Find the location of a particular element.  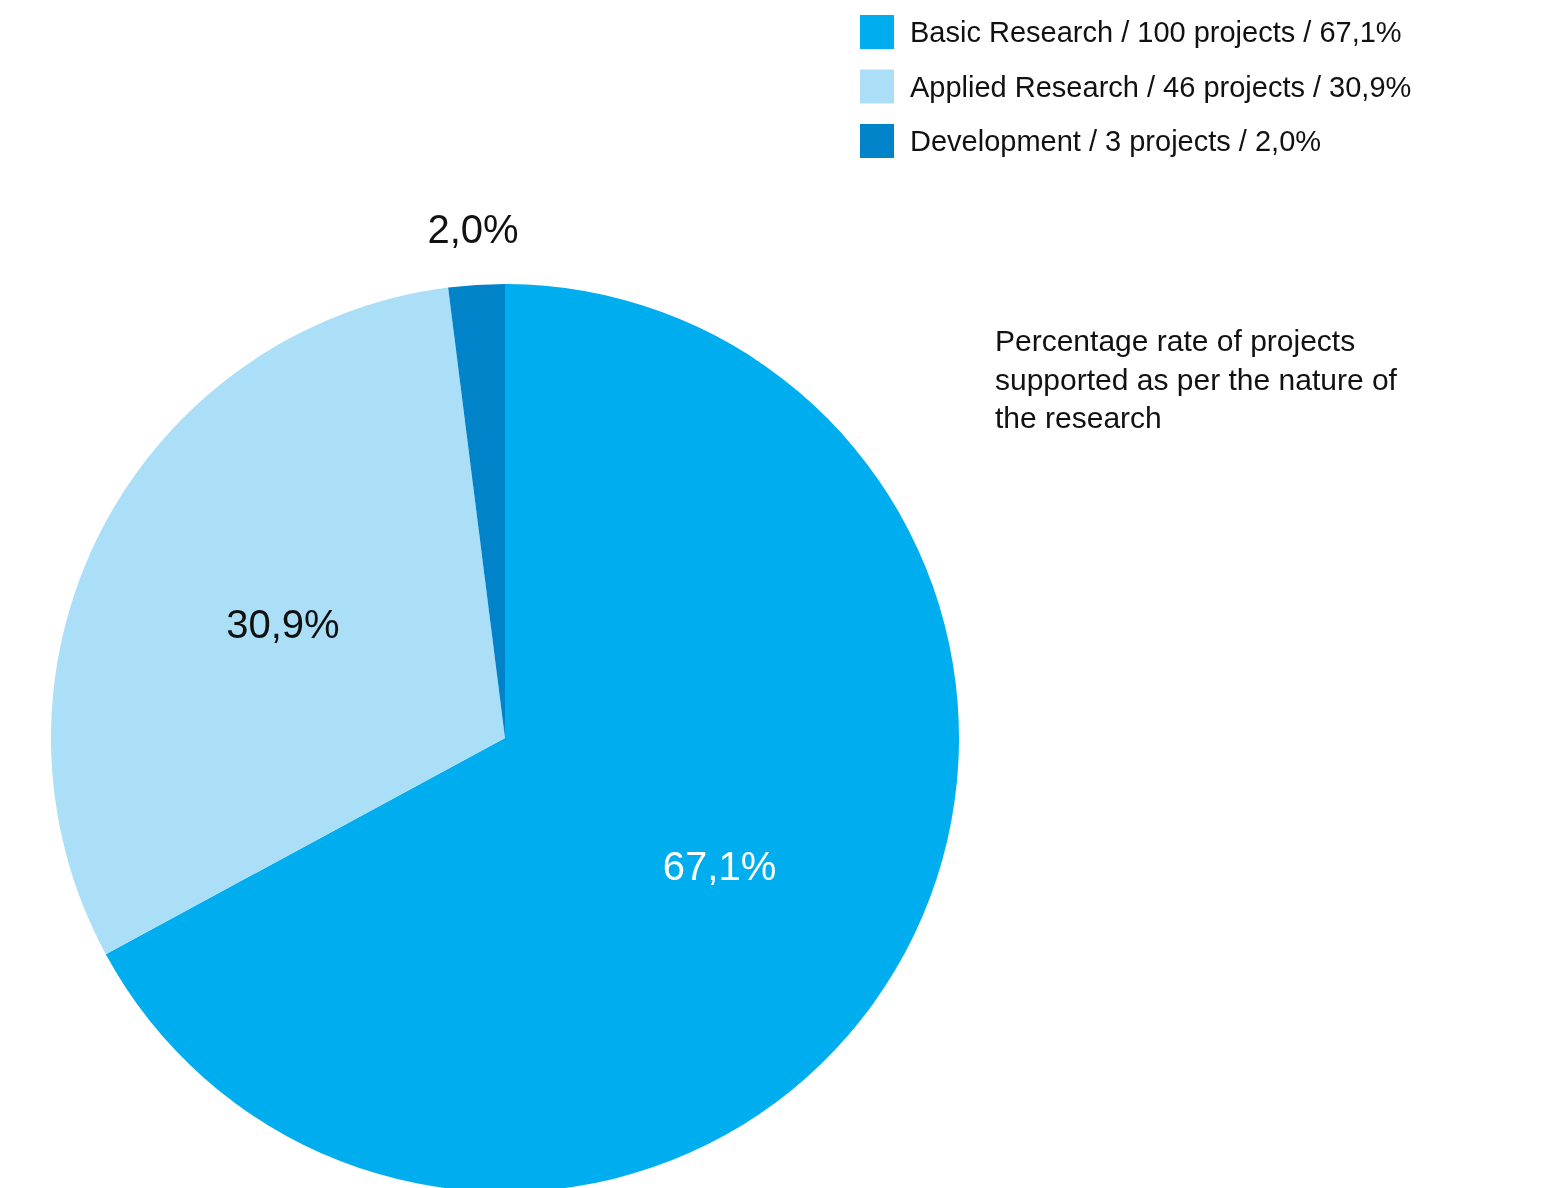

legend-label: Development / 3 projects / 2,0% is located at coordinates (1116, 141).